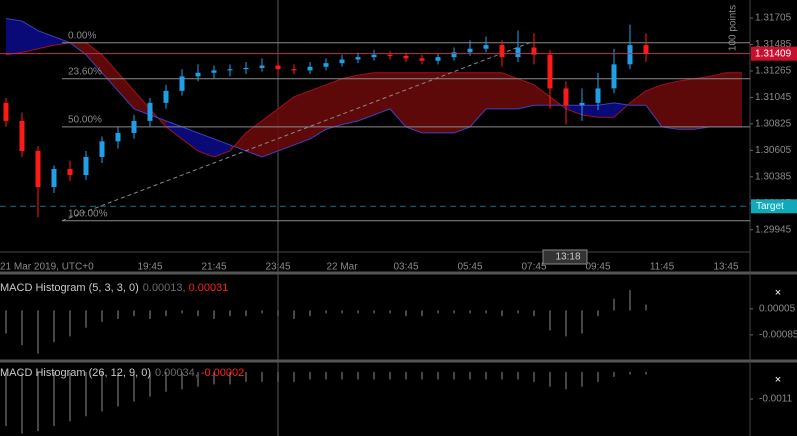  I want to click on indicator-value: 0.00034,, so click(176, 373).